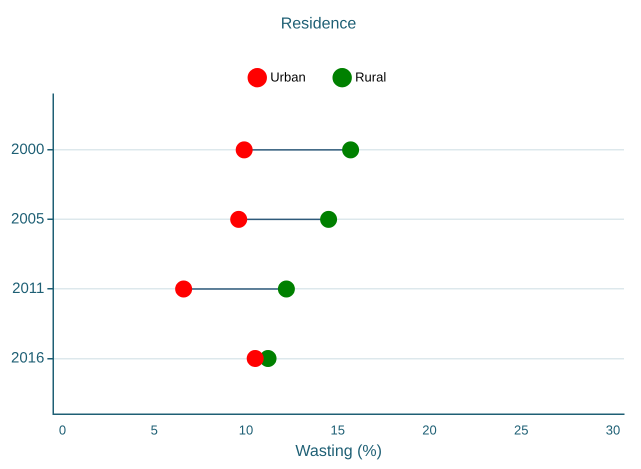 This screenshot has width=641, height=469. I want to click on x-tick-label: 20, so click(429, 430).